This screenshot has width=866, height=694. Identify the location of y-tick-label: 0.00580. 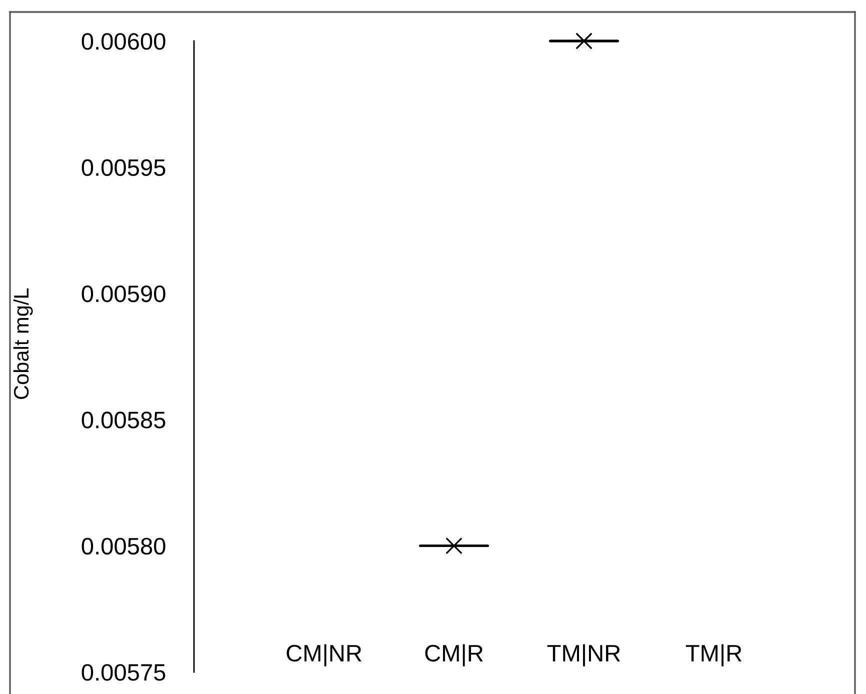
(124, 546).